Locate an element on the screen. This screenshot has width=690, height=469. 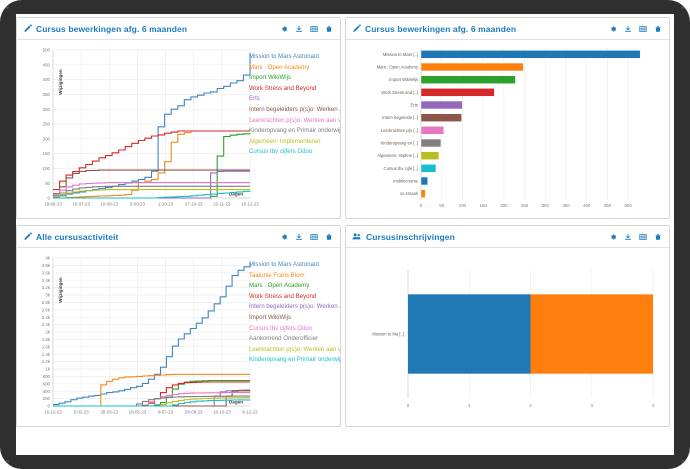
users-icon is located at coordinates (357, 236).